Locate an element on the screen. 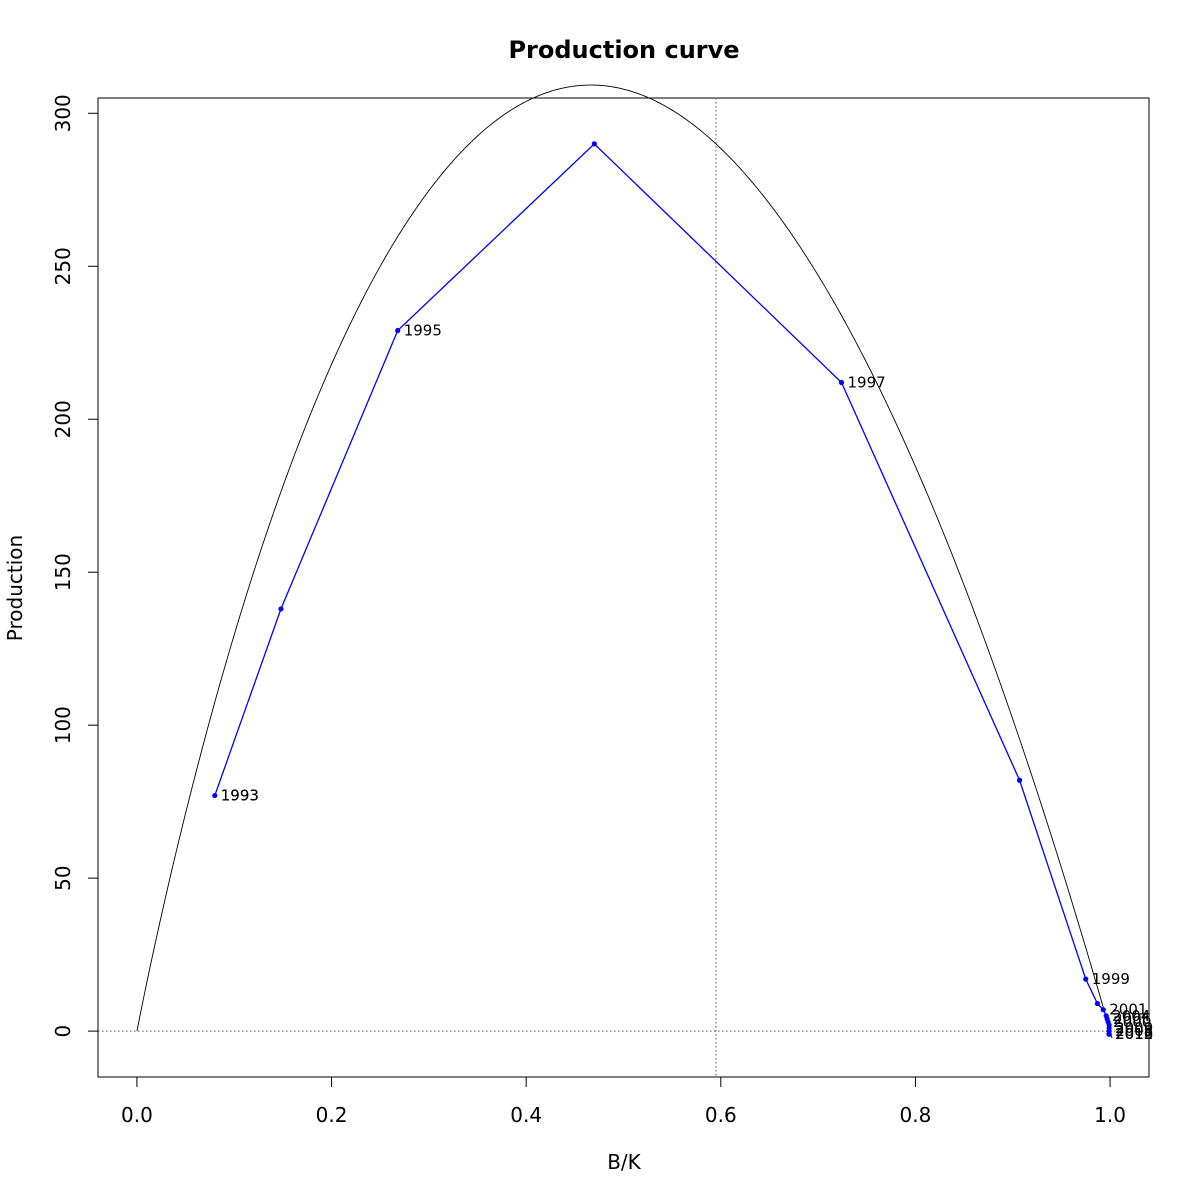 The image size is (1200, 1200). y-tick-label: 250 is located at coordinates (63, 266).